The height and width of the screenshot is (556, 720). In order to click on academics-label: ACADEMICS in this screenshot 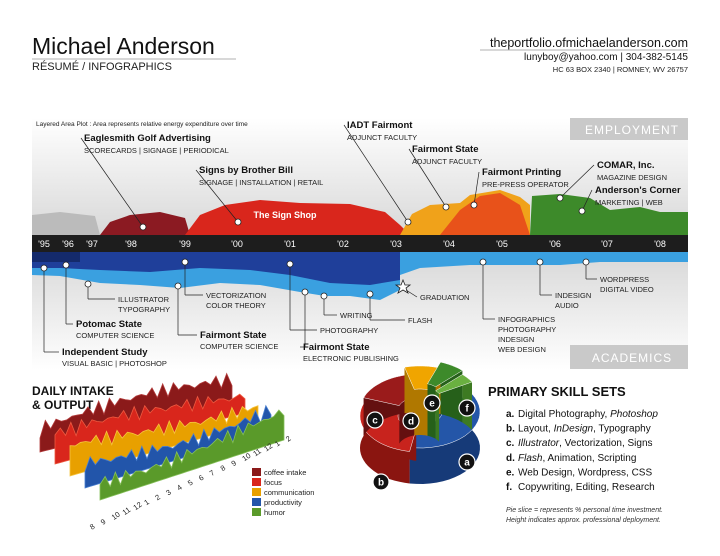, I will do `click(632, 358)`.